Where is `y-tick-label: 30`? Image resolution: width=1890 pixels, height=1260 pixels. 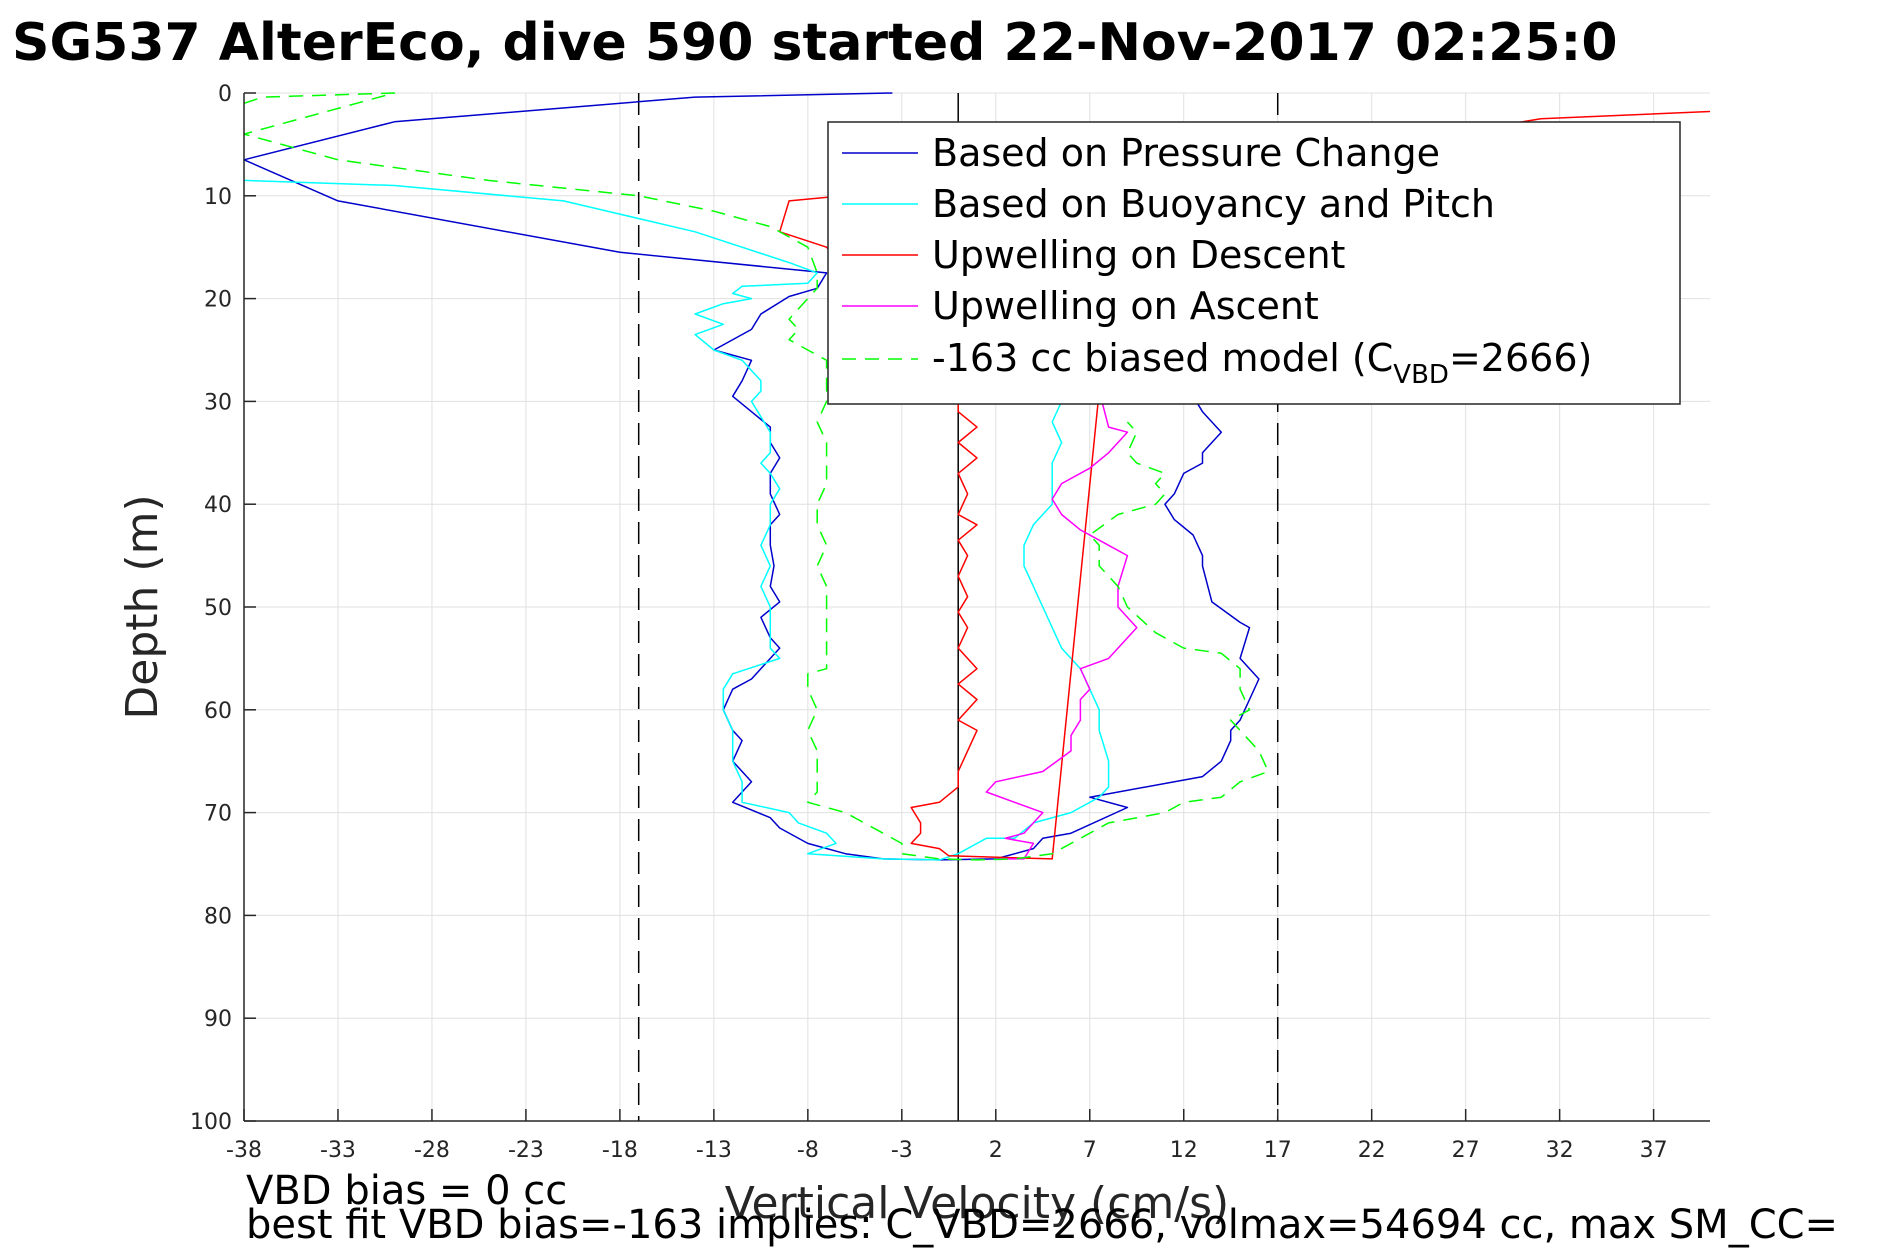 y-tick-label: 30 is located at coordinates (218, 402).